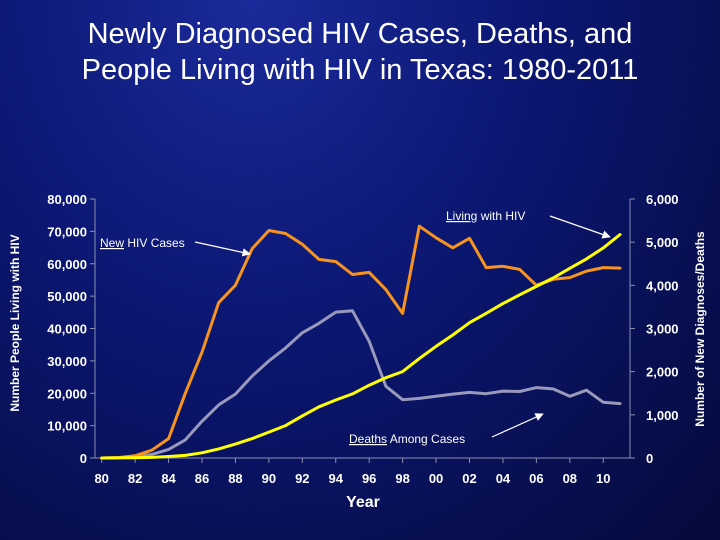 This screenshot has width=720, height=540. I want to click on x-tick-label: 92, so click(302, 478).